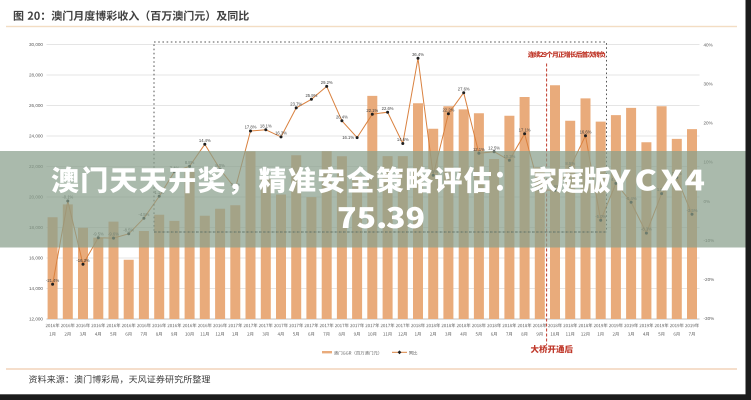 This screenshot has width=751, height=400. I want to click on svg-text: -20%, so click(709, 279).